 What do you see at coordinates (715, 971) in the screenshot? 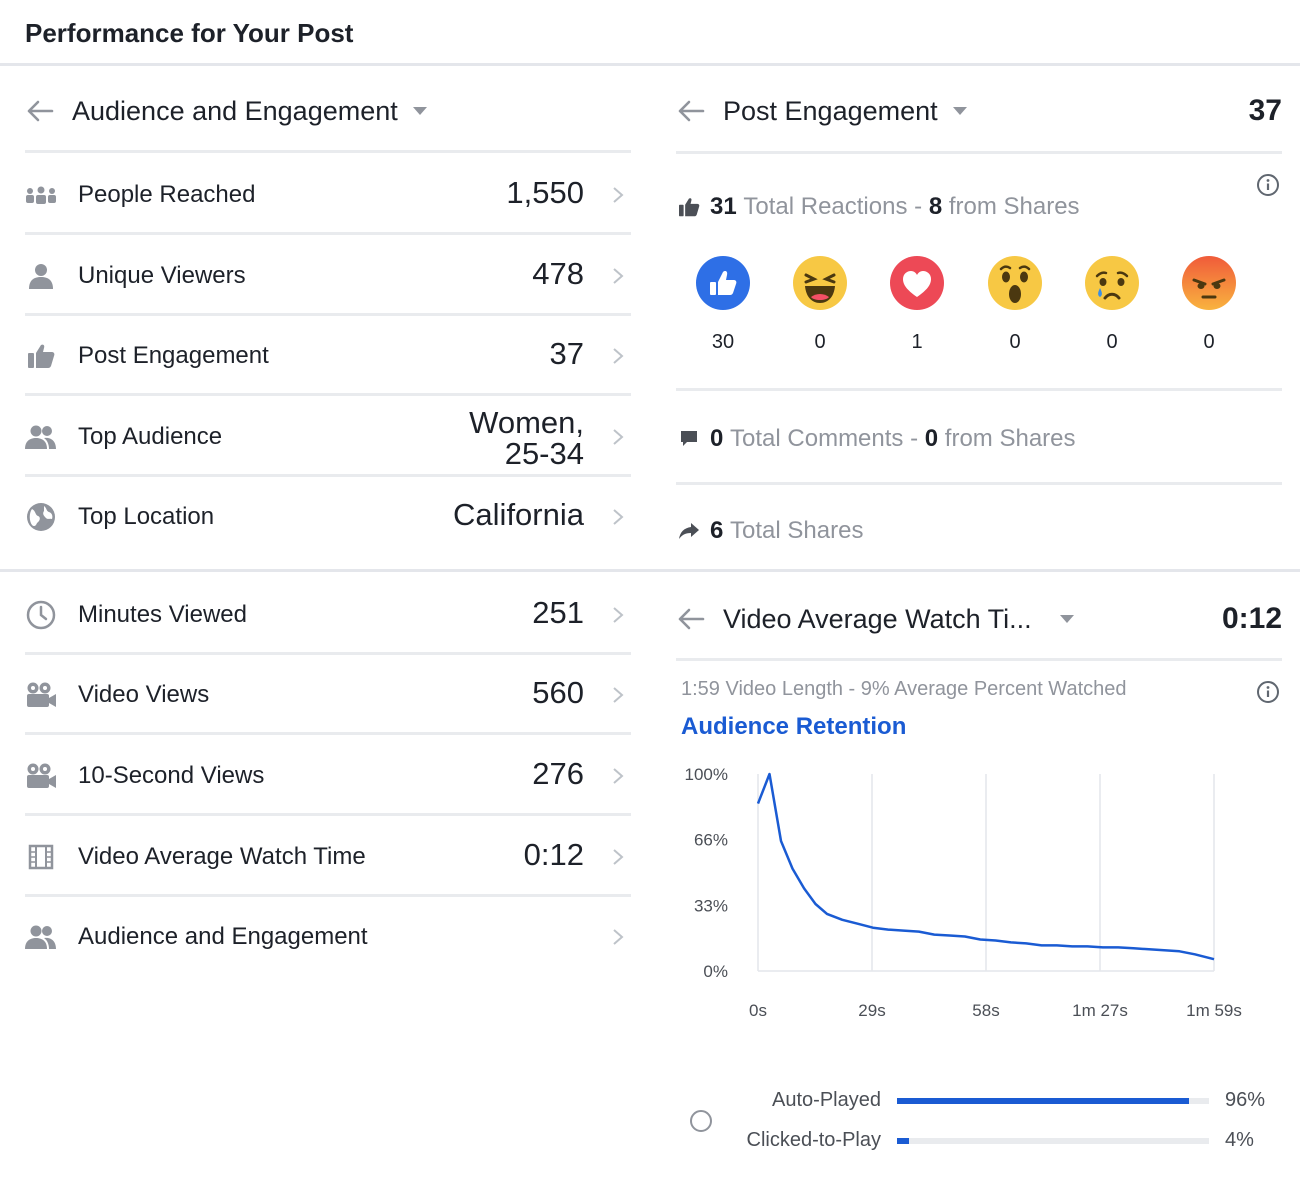
I see `y-tick-label: 0%` at bounding box center [715, 971].